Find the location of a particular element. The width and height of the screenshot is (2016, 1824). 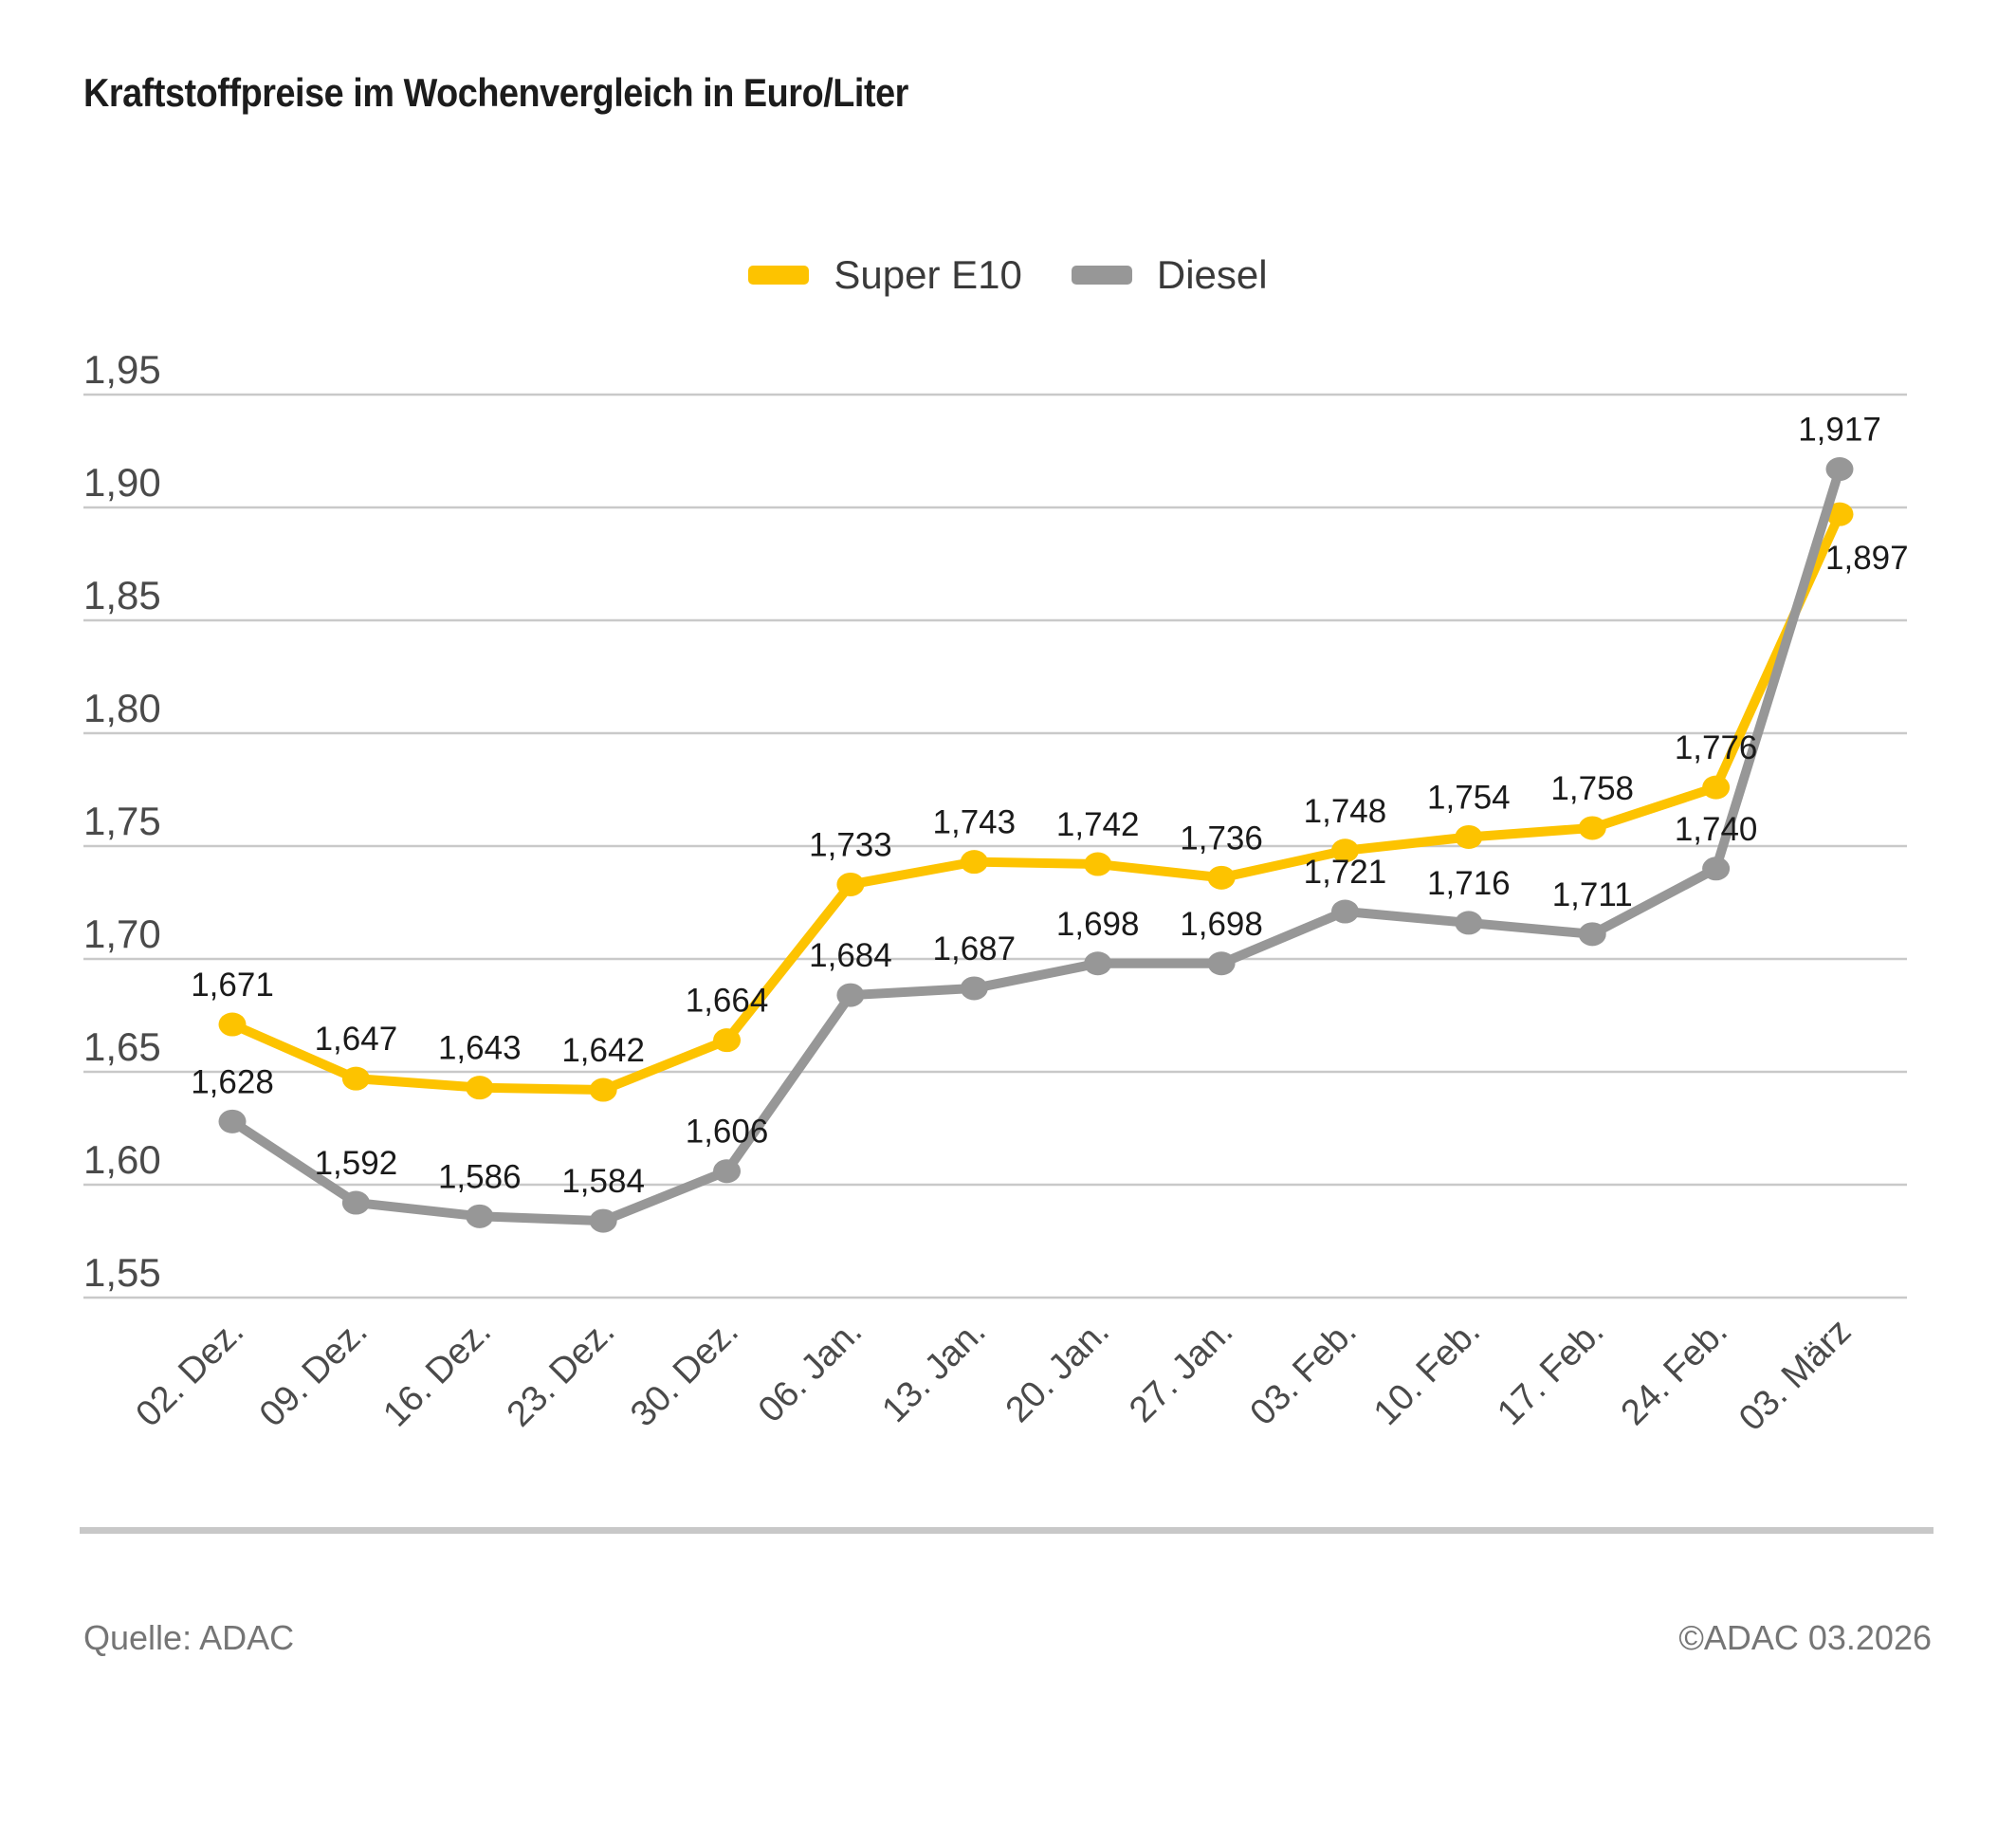

data-label: 1,776 is located at coordinates (1716, 747).